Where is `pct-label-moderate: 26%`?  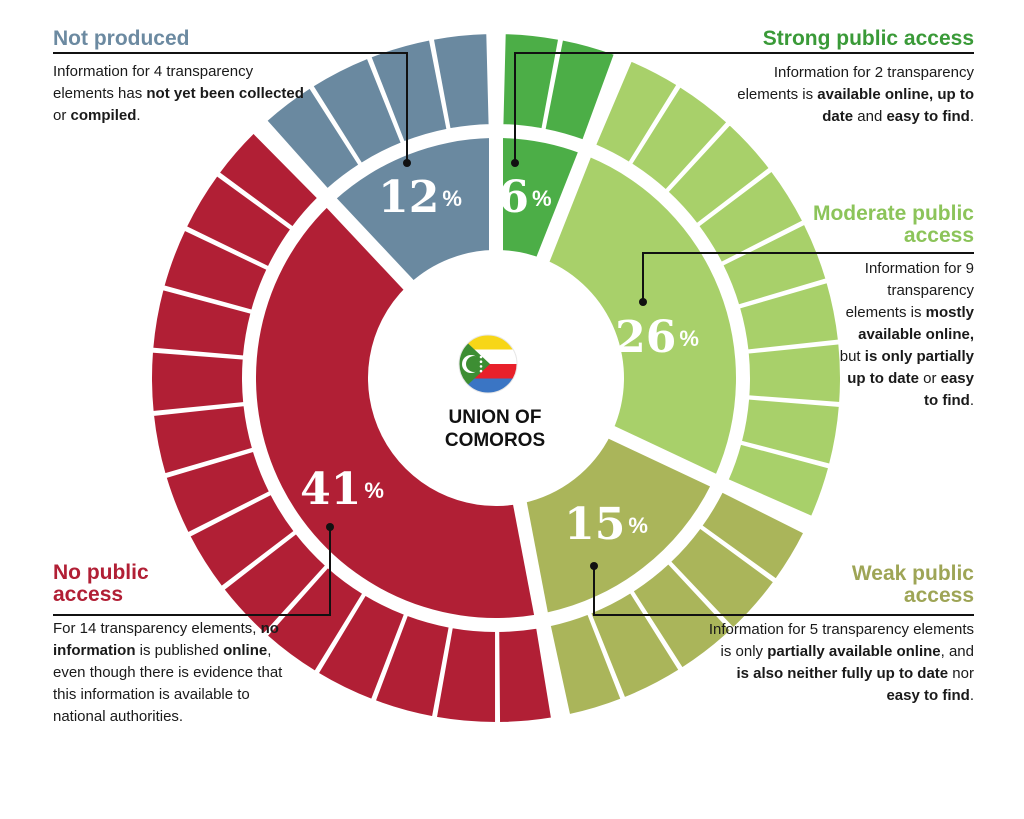 pct-label-moderate: 26% is located at coordinates (657, 337).